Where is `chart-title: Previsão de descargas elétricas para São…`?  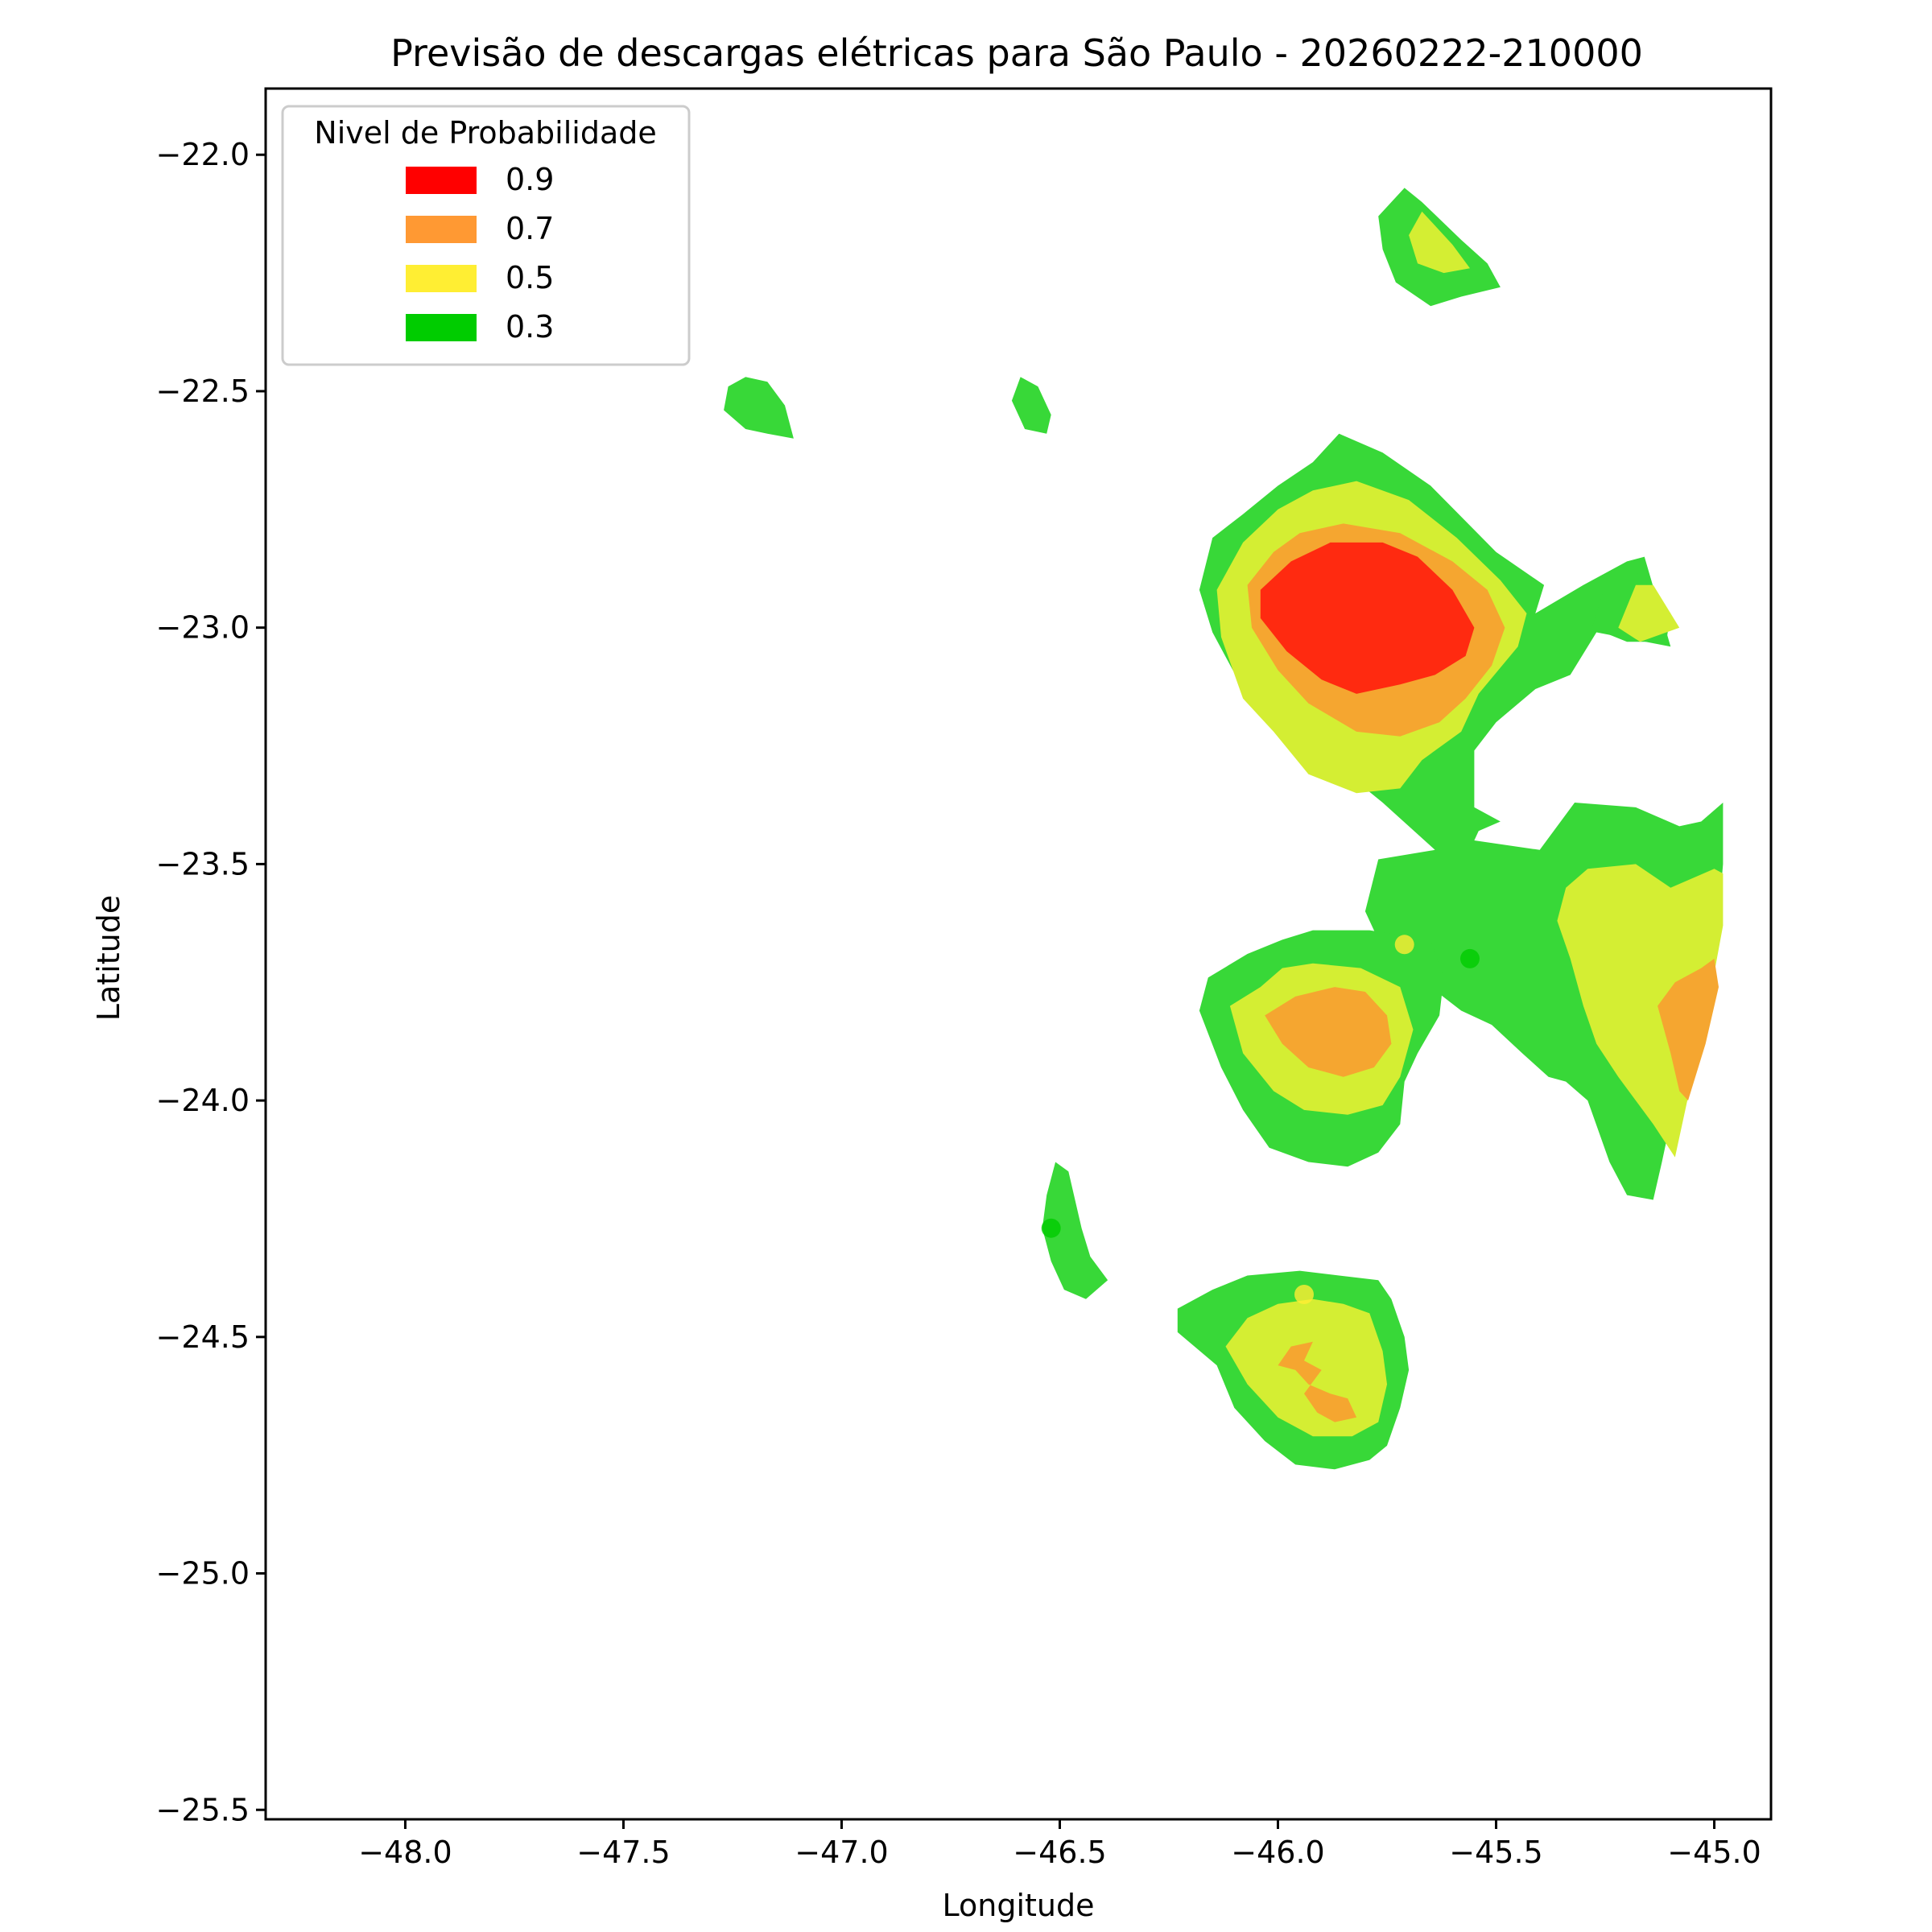 chart-title: Previsão de descargas elétricas para São… is located at coordinates (1016, 53).